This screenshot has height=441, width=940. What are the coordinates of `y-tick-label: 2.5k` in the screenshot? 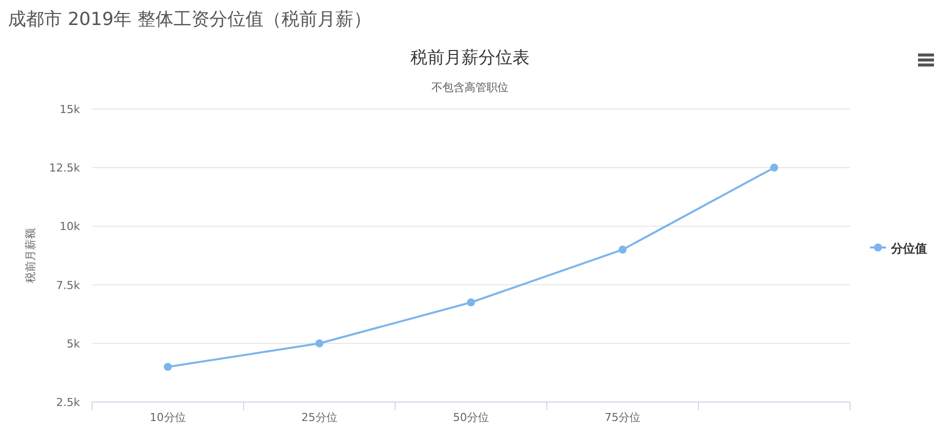 It's located at (68, 402).